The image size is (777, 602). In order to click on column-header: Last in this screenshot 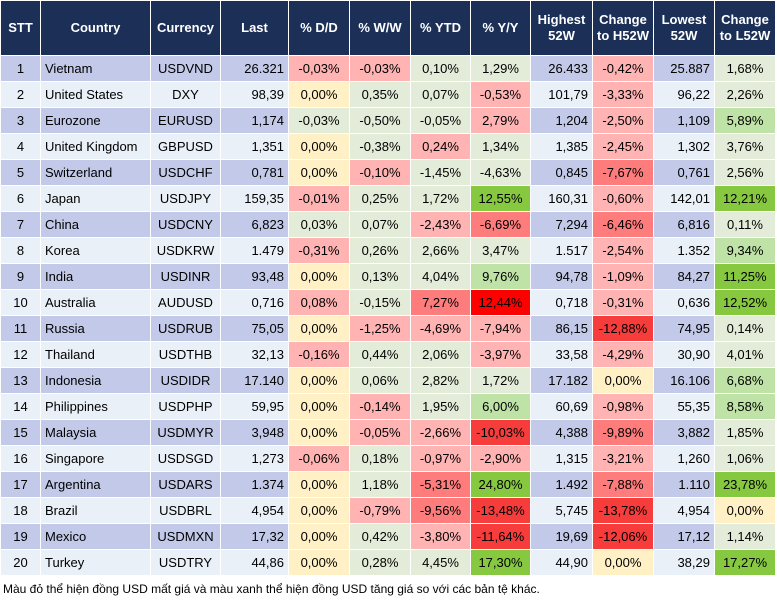, I will do `click(254, 28)`.